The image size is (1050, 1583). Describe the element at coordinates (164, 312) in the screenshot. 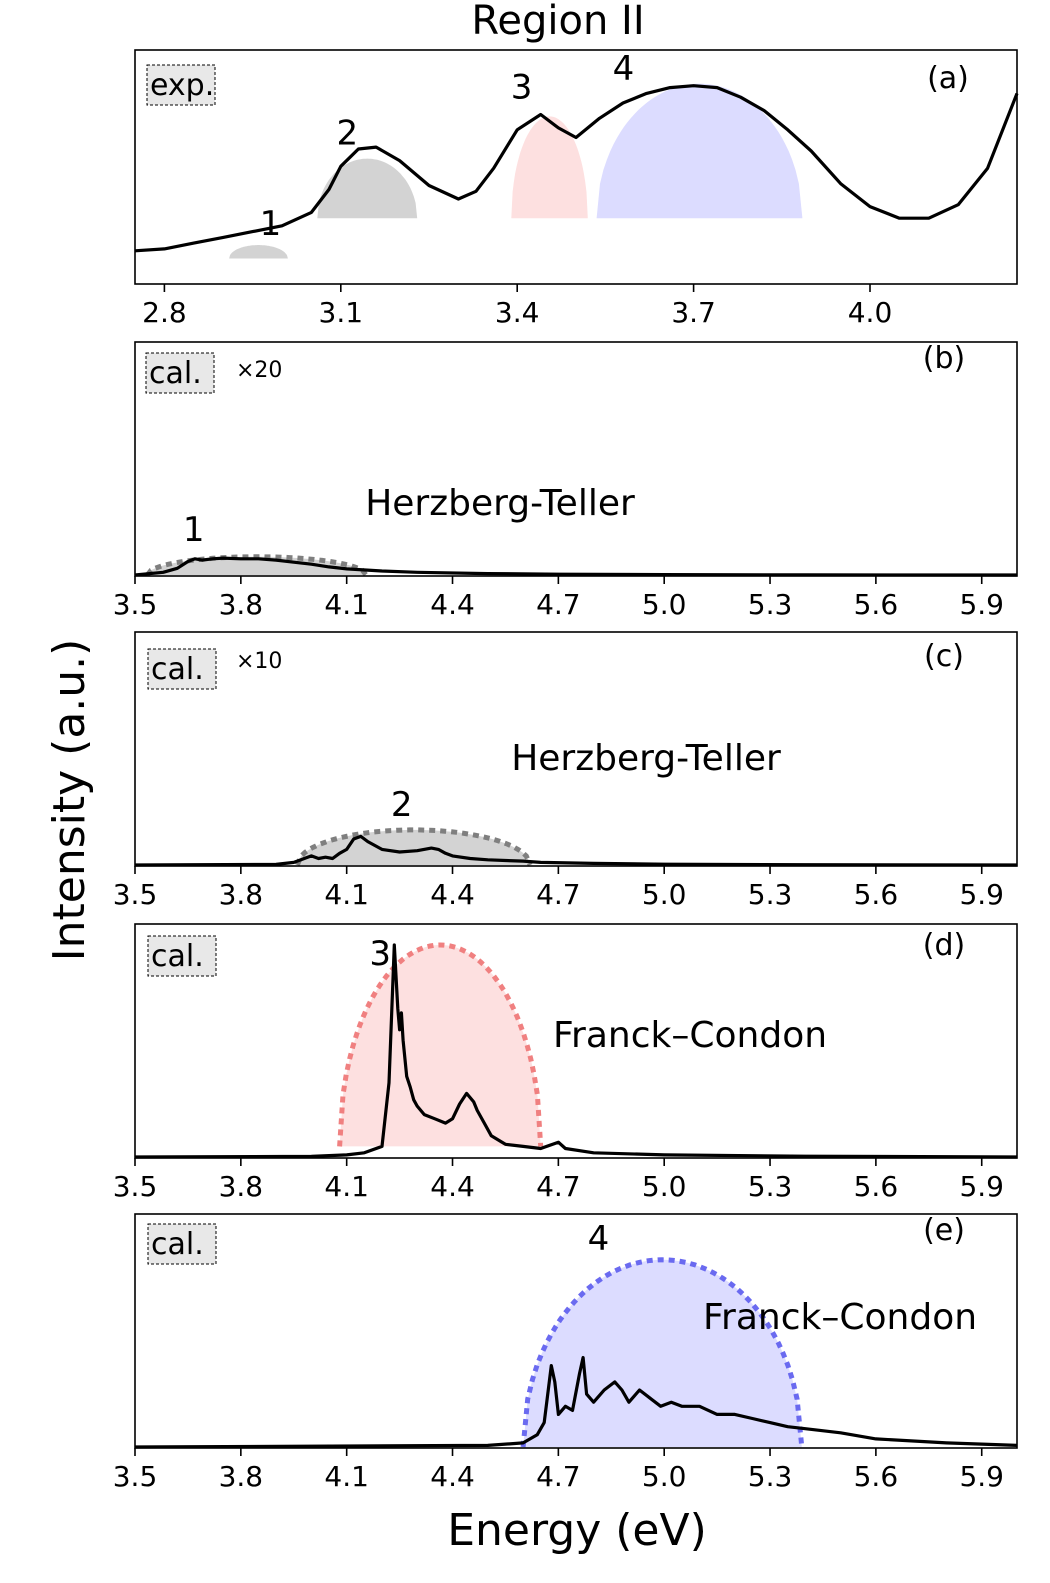

I see `x-tick-label: 2.8` at that location.